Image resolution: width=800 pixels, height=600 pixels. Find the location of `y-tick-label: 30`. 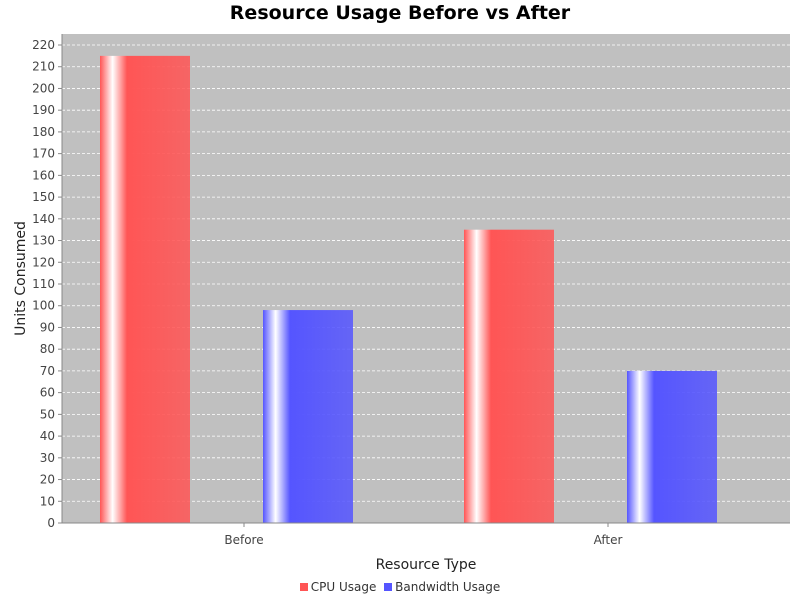

y-tick-label: 30 is located at coordinates (47, 458).